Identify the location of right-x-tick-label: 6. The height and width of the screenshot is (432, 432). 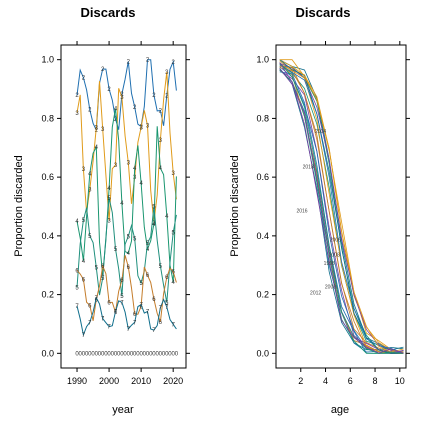
(350, 381).